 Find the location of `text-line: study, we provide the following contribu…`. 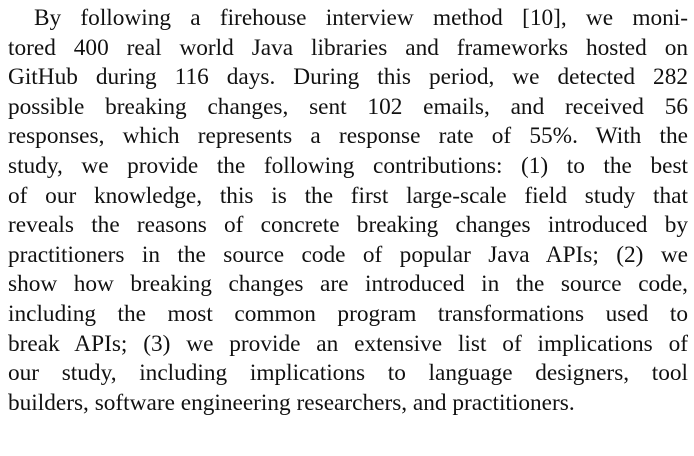

text-line: study, we provide the following contribu… is located at coordinates (348, 165).